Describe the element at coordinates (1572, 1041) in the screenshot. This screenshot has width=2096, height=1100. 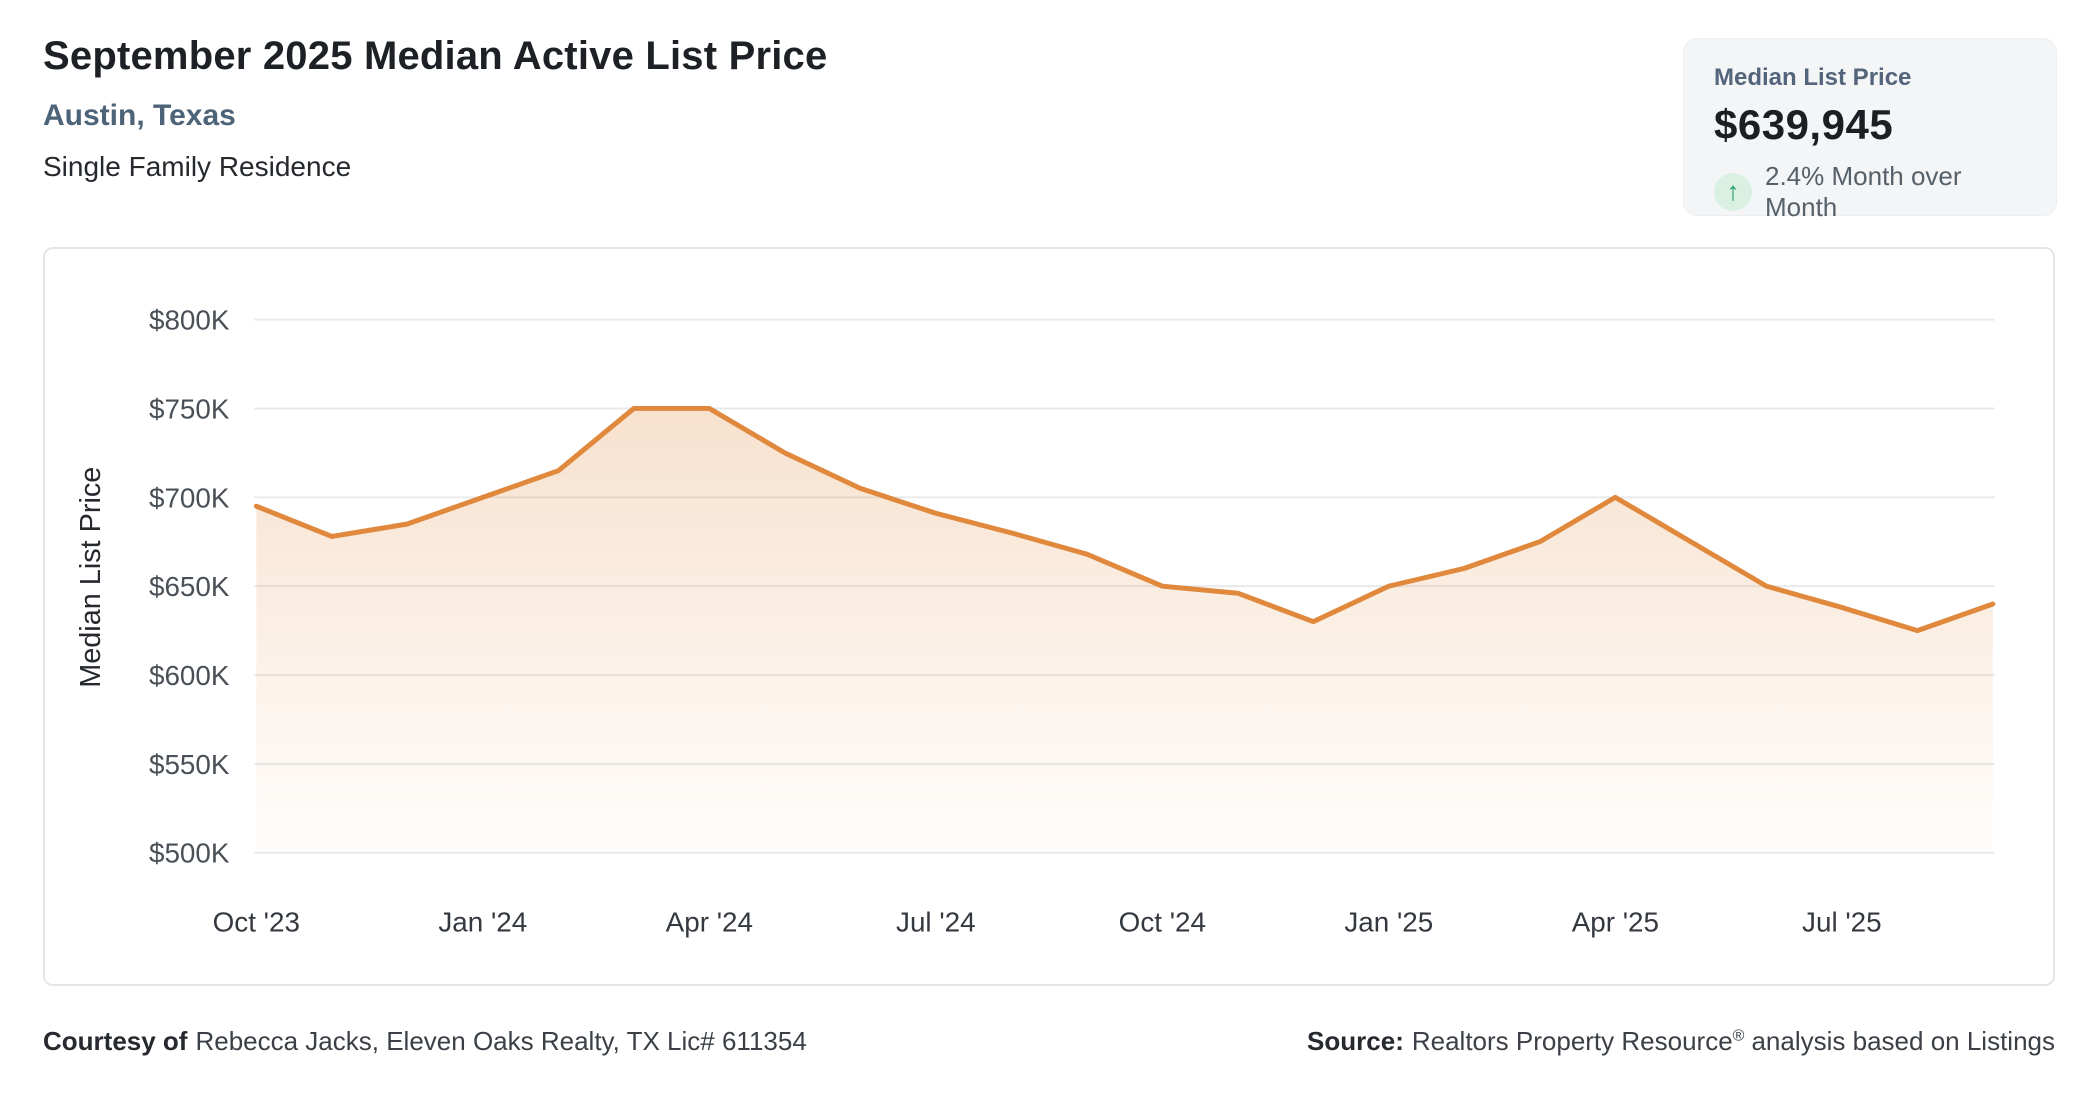
I see `source-text: Realtors Property Resource` at that location.